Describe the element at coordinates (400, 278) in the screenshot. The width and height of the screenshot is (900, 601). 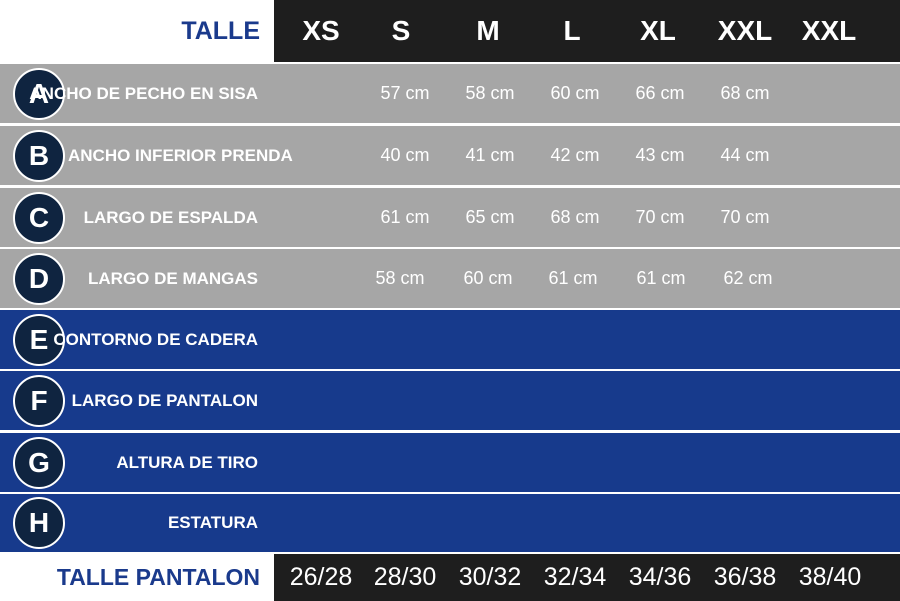
I see `value-d-s: 58 cm` at that location.